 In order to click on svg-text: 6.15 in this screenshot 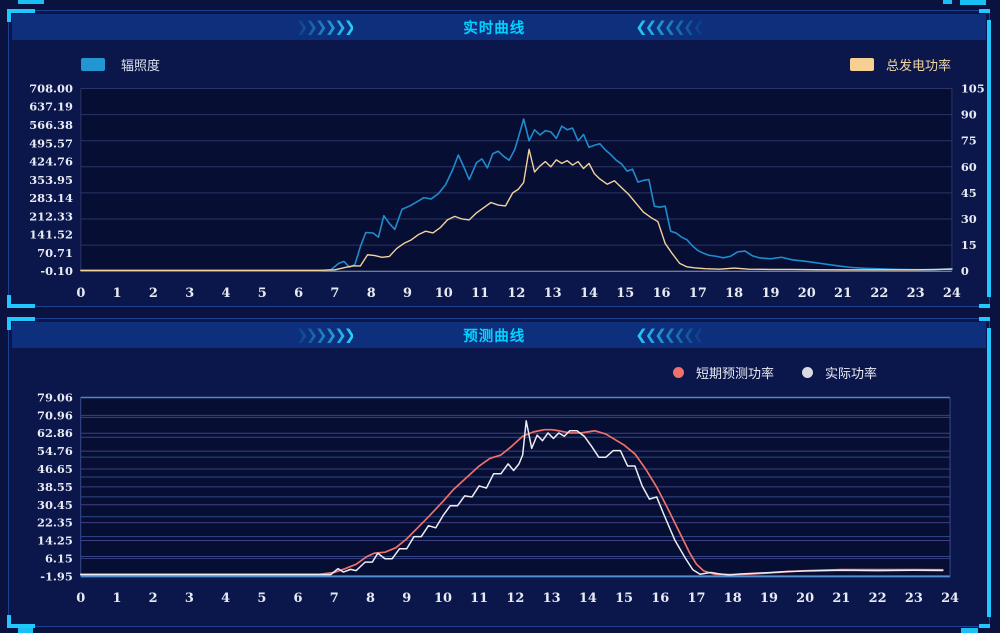, I will do `click(59, 558)`.